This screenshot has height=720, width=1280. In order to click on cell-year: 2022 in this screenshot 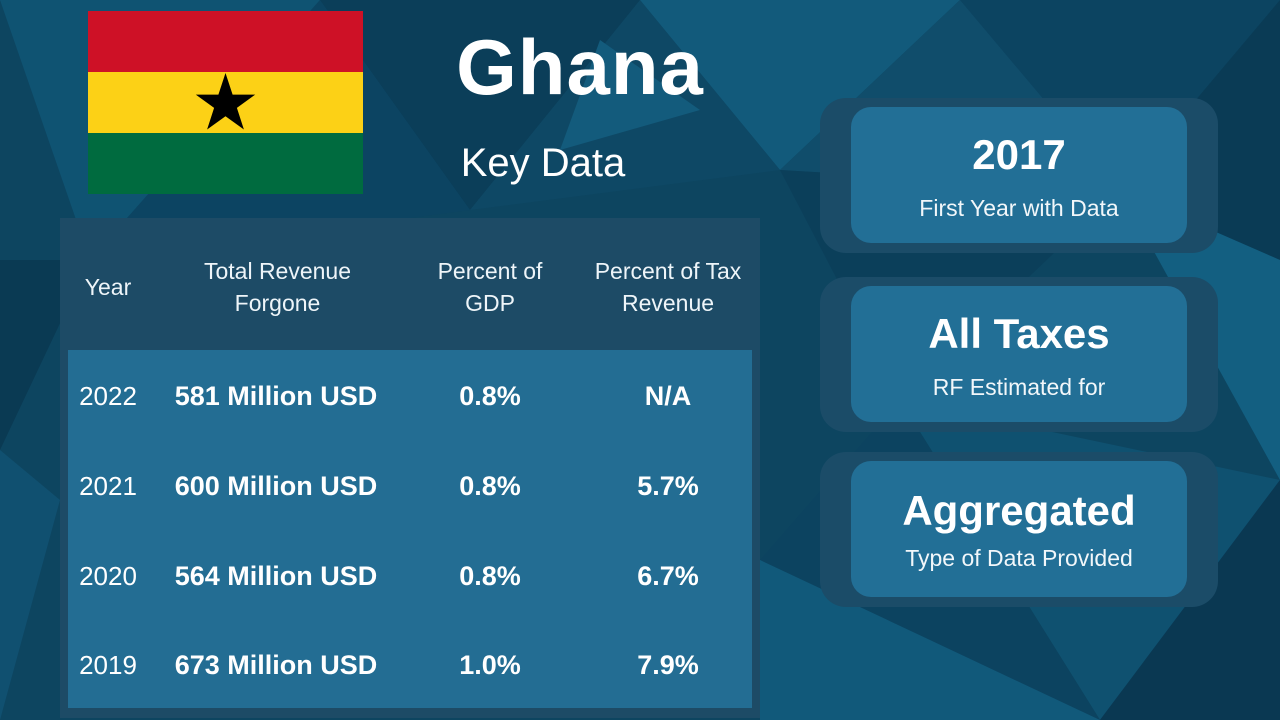, I will do `click(108, 395)`.